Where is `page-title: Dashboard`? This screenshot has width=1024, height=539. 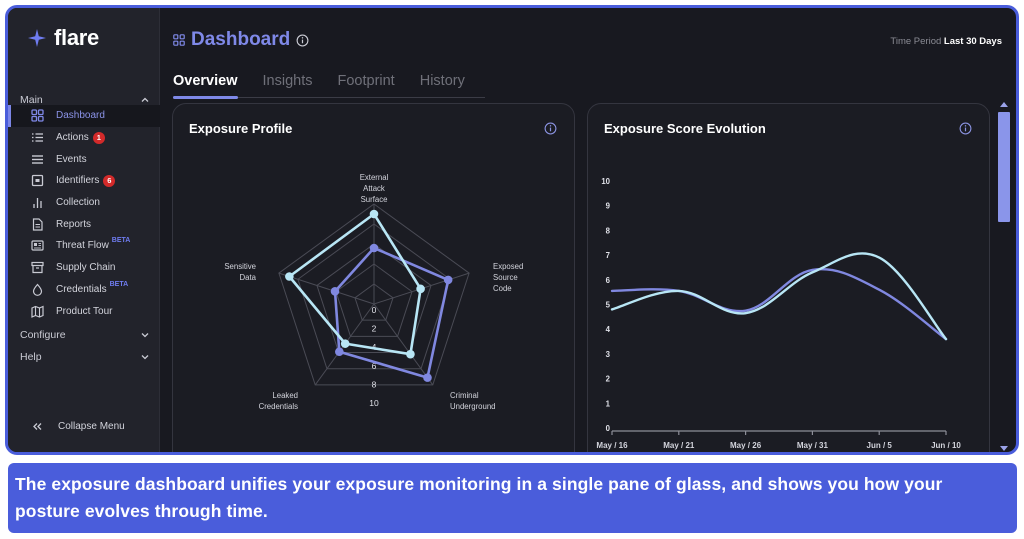 page-title: Dashboard is located at coordinates (241, 40).